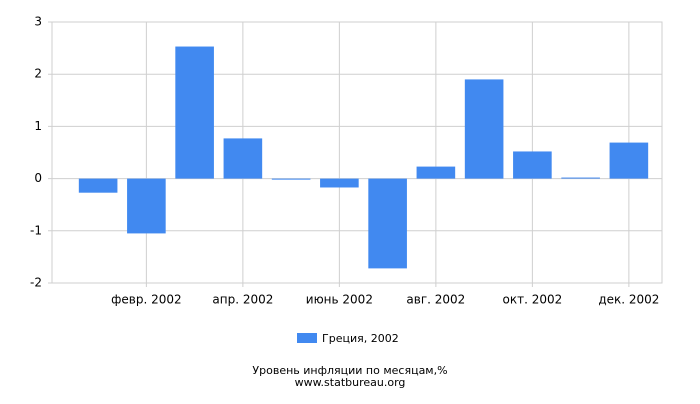 The height and width of the screenshot is (404, 700). Describe the element at coordinates (533, 300) in the screenshot. I see `x-tick-label: окт. 2002` at that location.